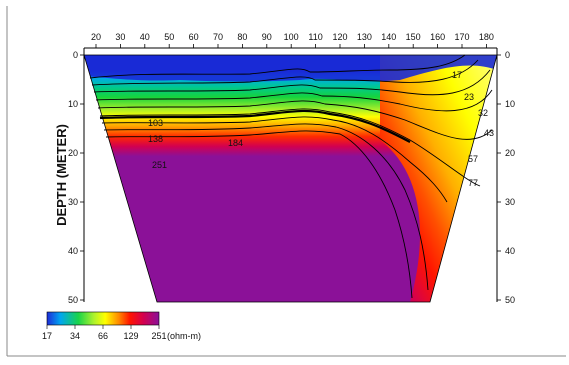 The height and width of the screenshot is (365, 569). What do you see at coordinates (145, 37) in the screenshot?
I see `x-tick-label: 40` at bounding box center [145, 37].